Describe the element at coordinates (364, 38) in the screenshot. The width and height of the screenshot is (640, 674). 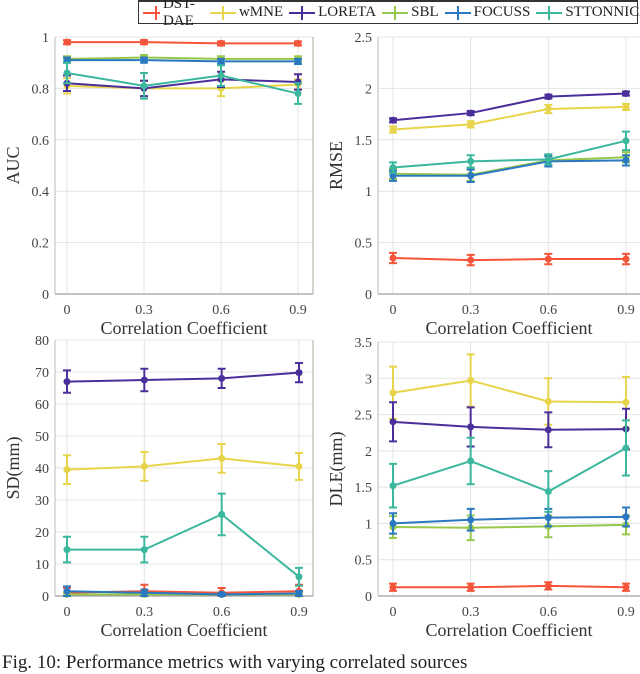
I see `y-tick-label: 2.5` at that location.